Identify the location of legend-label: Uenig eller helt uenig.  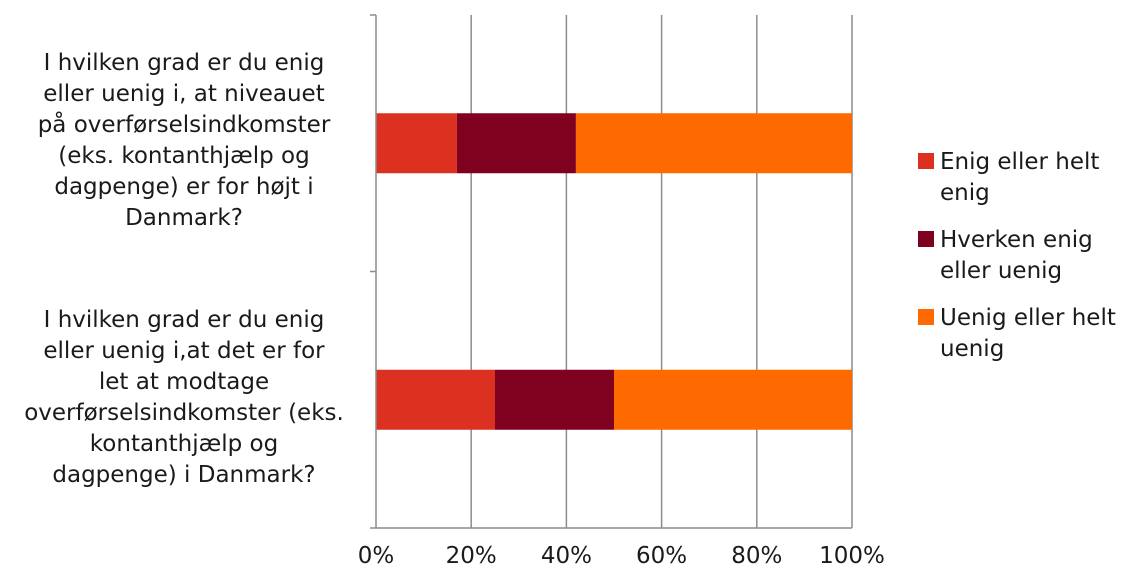
(1028, 333).